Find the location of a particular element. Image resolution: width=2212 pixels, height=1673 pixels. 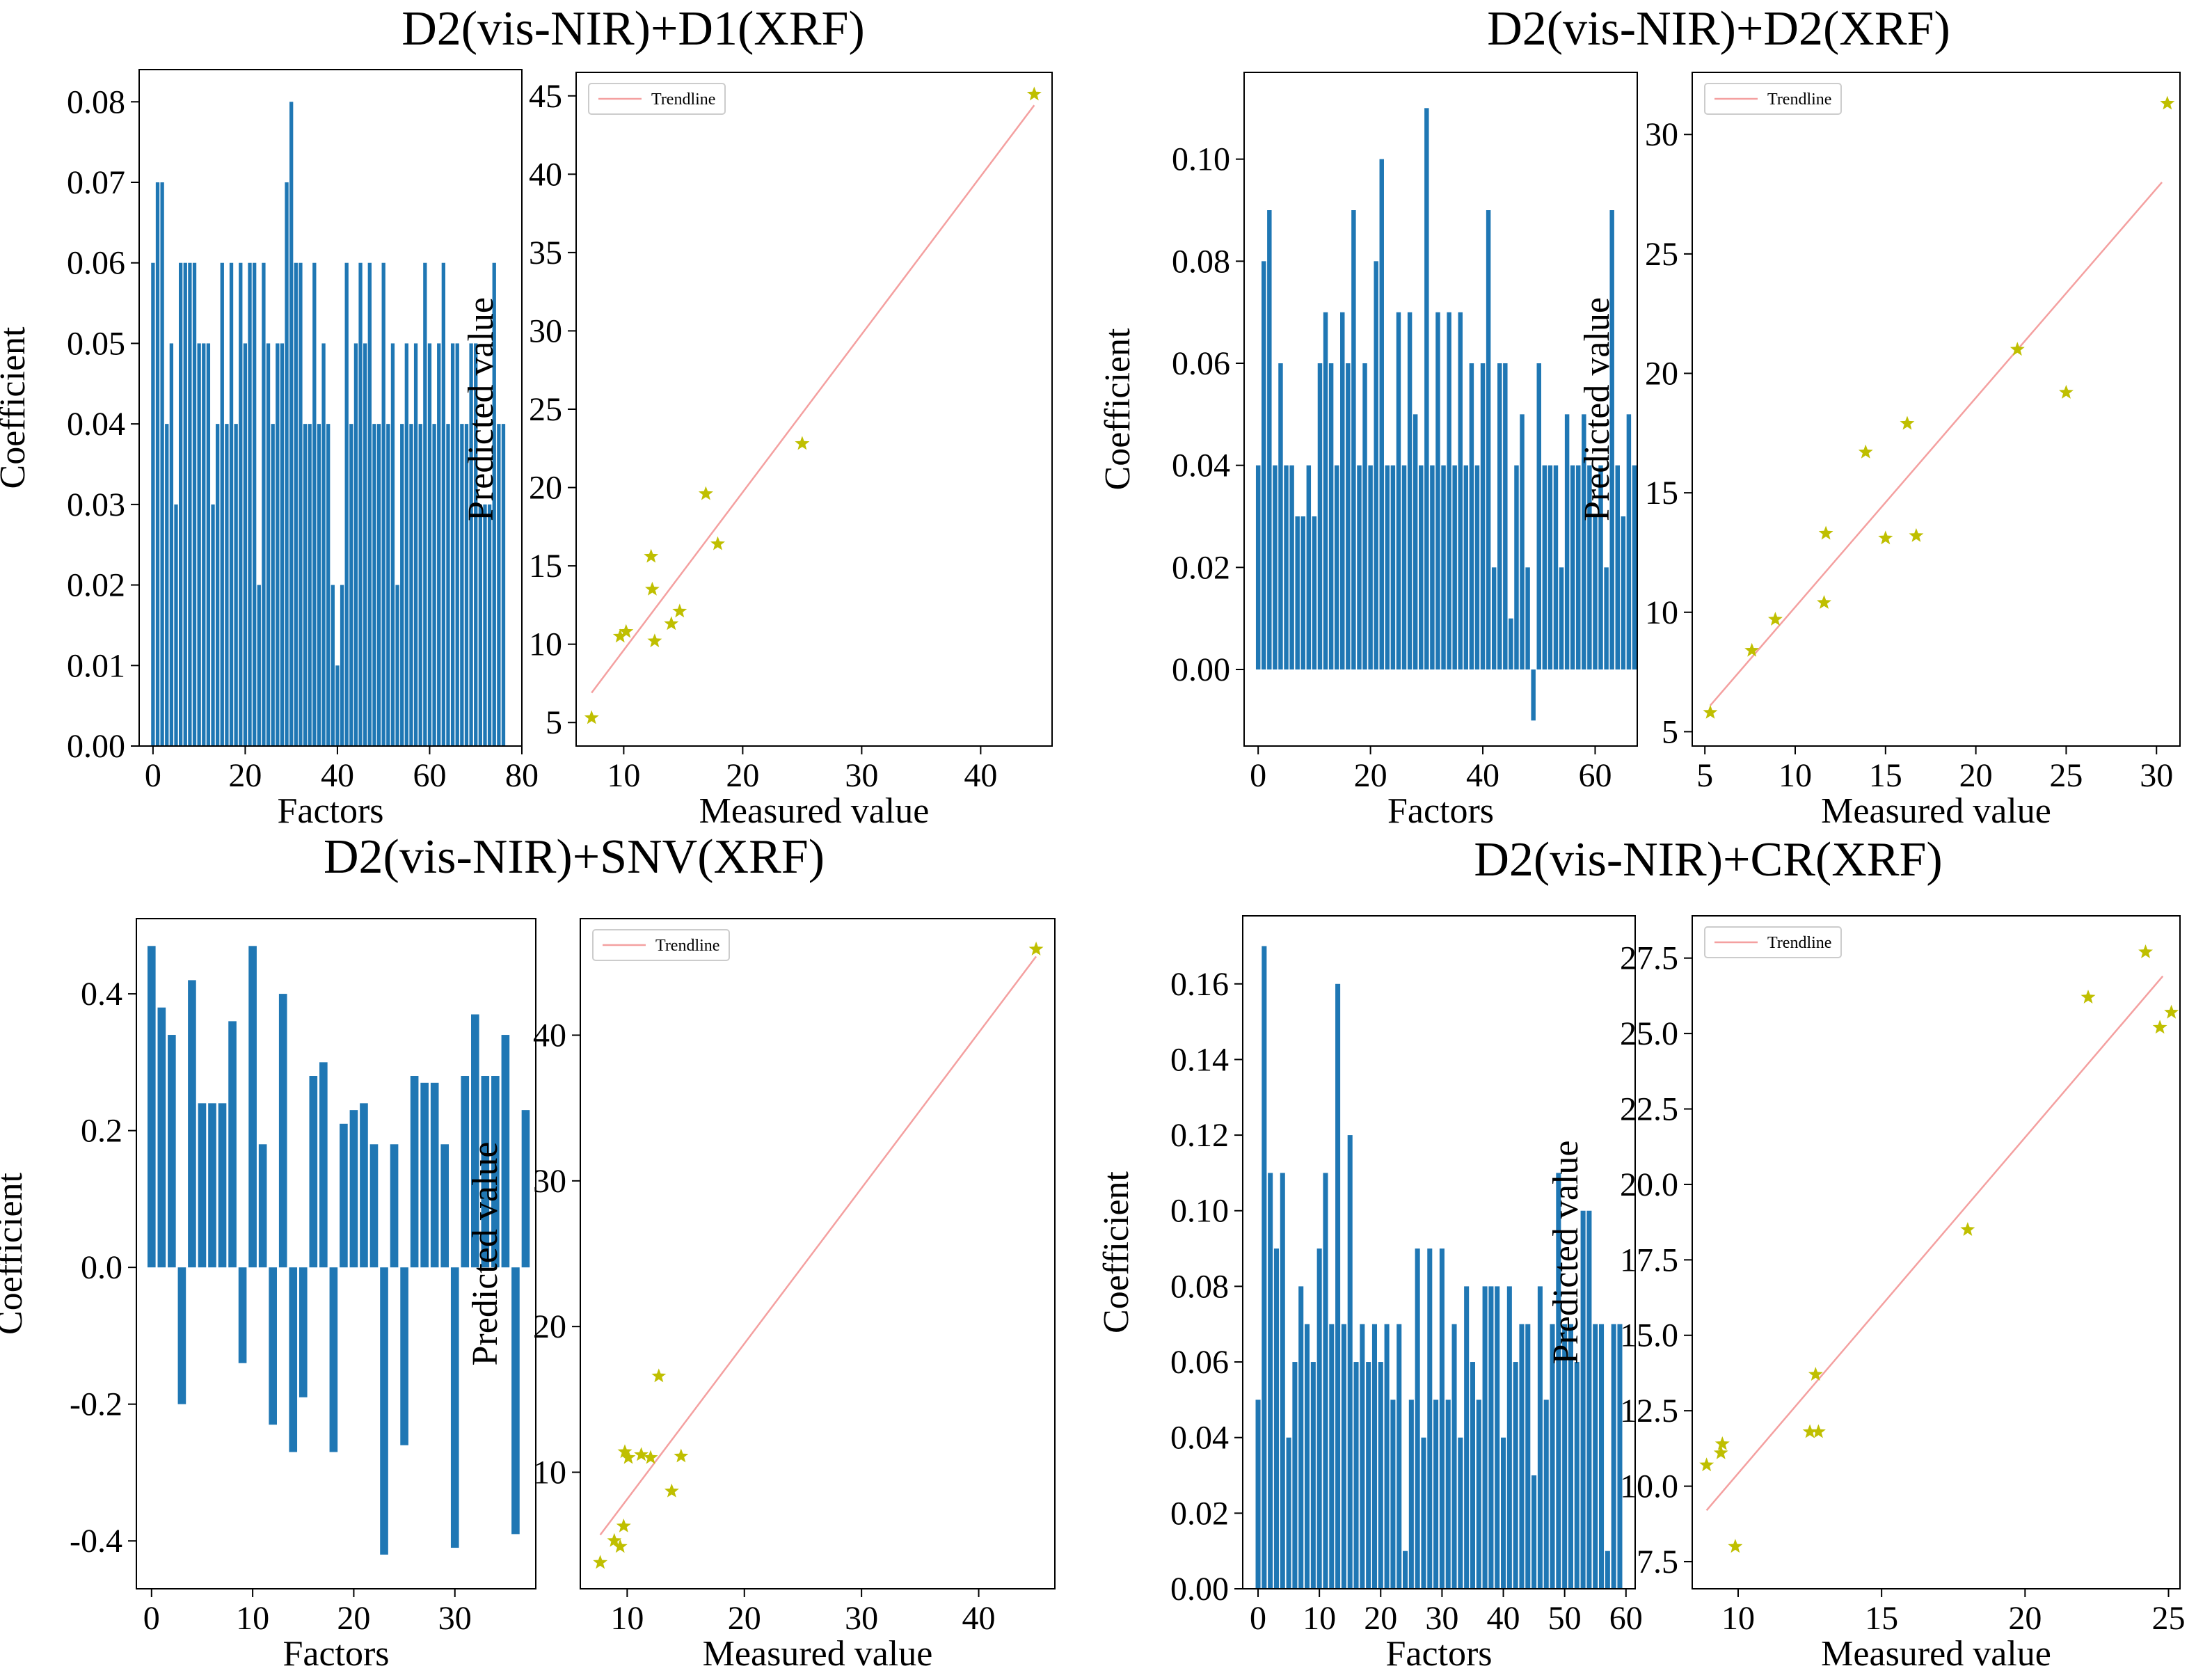

y-tick-label: 0.2 is located at coordinates (101, 1131).